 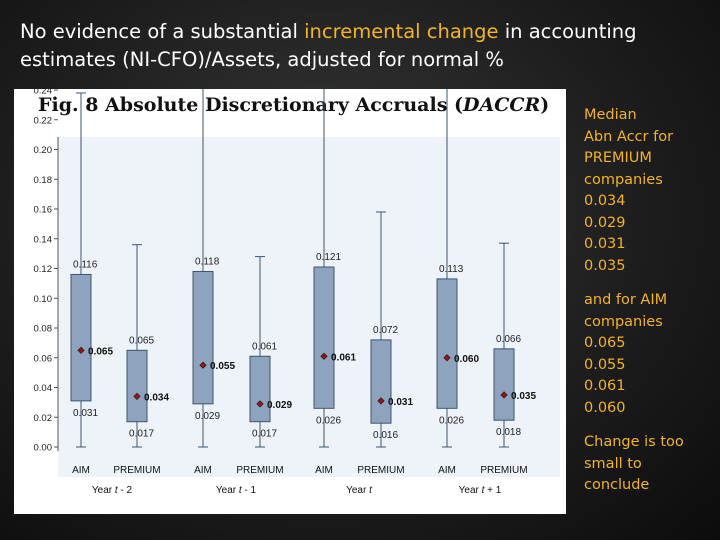 What do you see at coordinates (43, 93) in the screenshot?
I see `y-tick-label: 0.24` at bounding box center [43, 93].